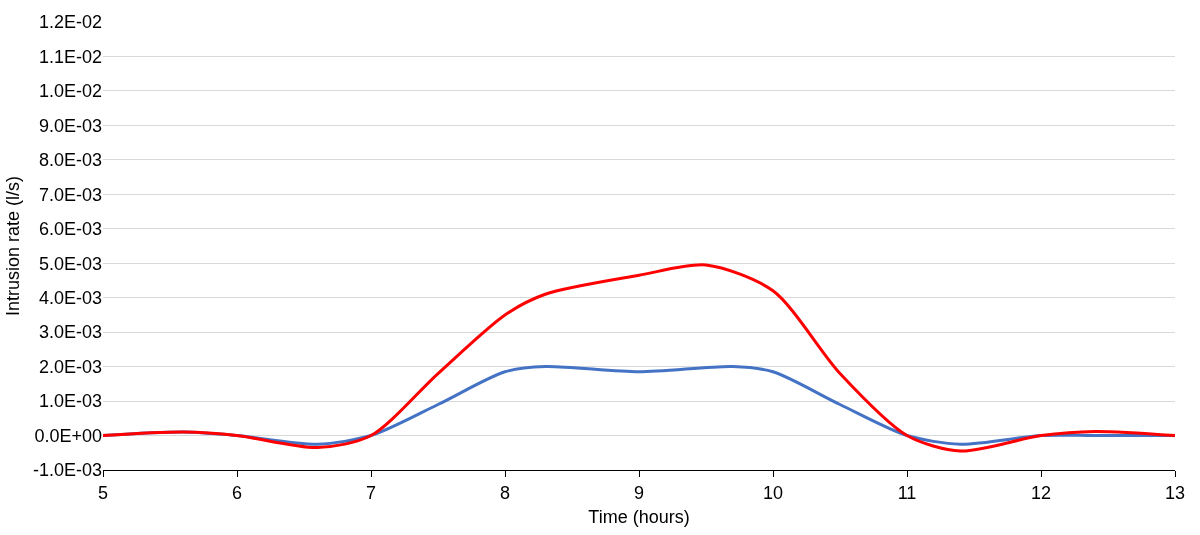  What do you see at coordinates (13, 246) in the screenshot?
I see `y-axis-title: Intrusion rate (l/s)` at bounding box center [13, 246].